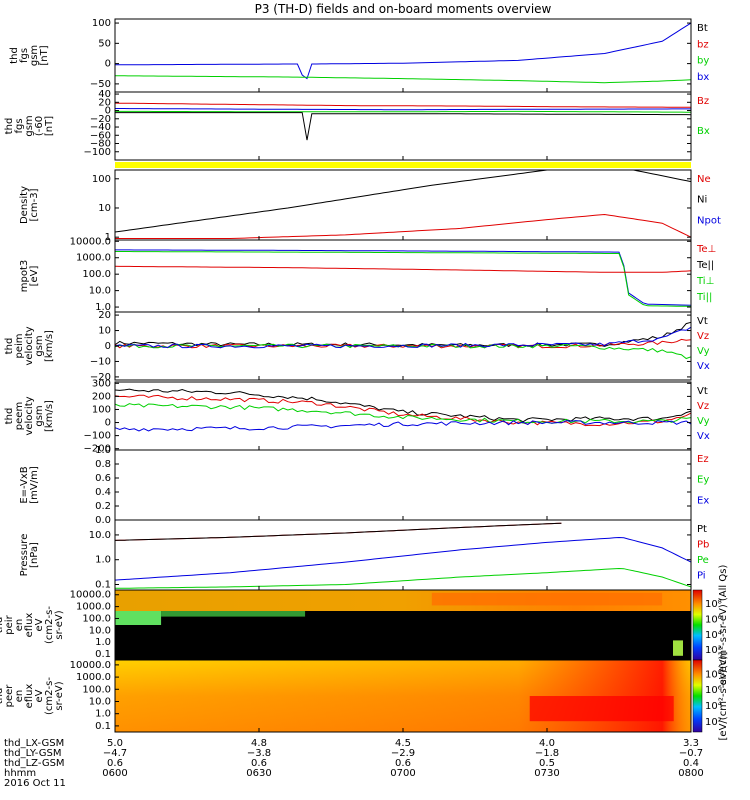 This screenshot has height=800, width=750. I want to click on legend-panel_efield-1: Ey, so click(703, 480).